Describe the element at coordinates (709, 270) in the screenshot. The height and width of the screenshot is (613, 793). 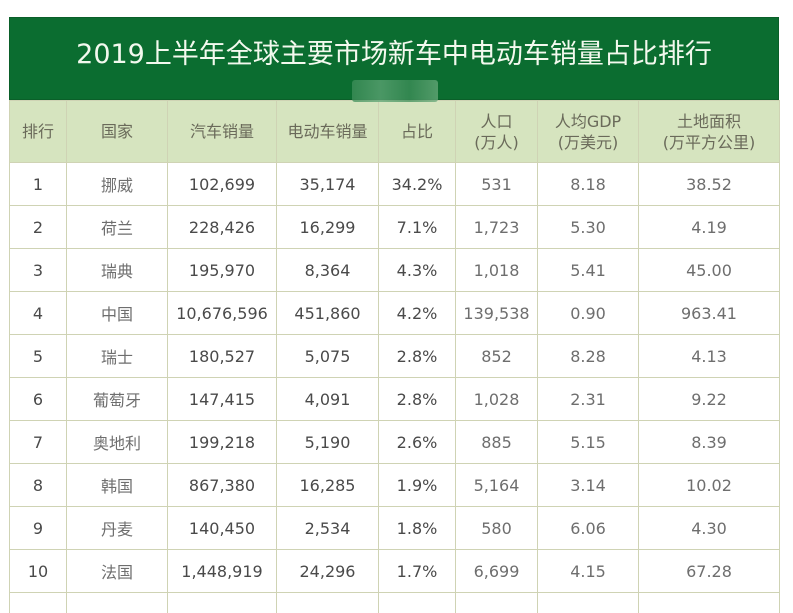
I see `land-area-cell: 45.00` at that location.